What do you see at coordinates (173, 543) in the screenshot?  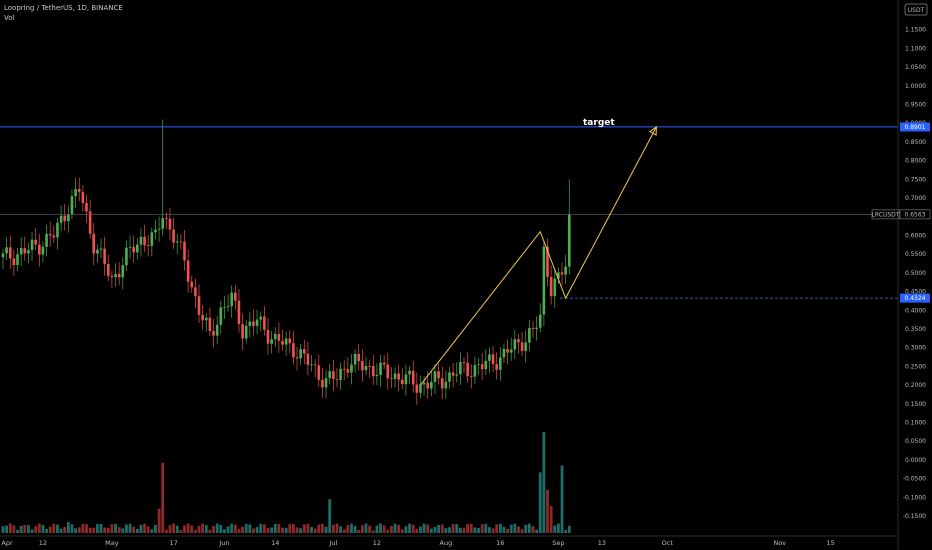 I see `time-tick-label: 17` at bounding box center [173, 543].